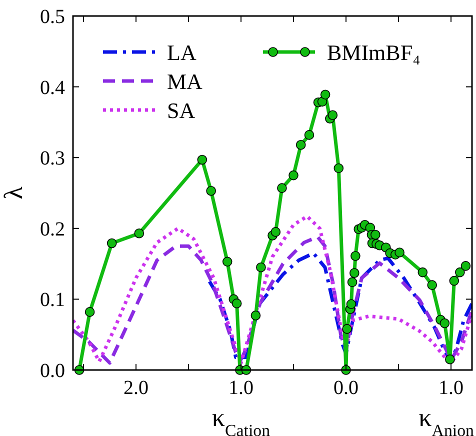 This screenshot has height=436, width=476. What do you see at coordinates (52, 87) in the screenshot?
I see `y-tick-label: 0.4` at bounding box center [52, 87].